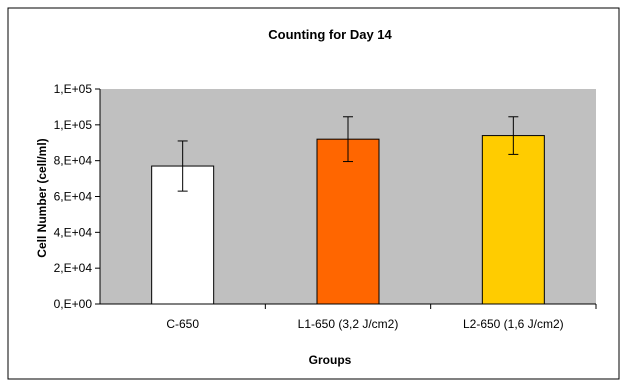  What do you see at coordinates (73, 197) in the screenshot?
I see `y-tick-label: 6,E+04` at bounding box center [73, 197].